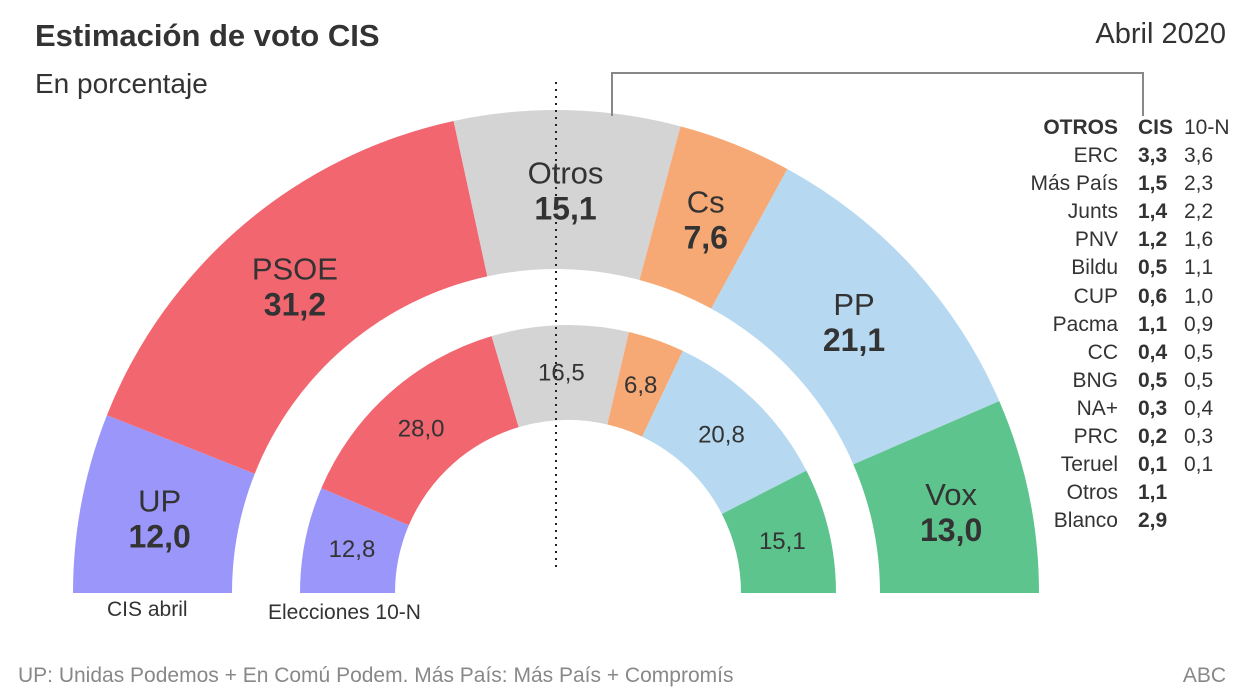 This screenshot has width=1248, height=698. What do you see at coordinates (1127, 240) in the screenshot?
I see `otros-table-row: PNV 1,2 1,6` at bounding box center [1127, 240].